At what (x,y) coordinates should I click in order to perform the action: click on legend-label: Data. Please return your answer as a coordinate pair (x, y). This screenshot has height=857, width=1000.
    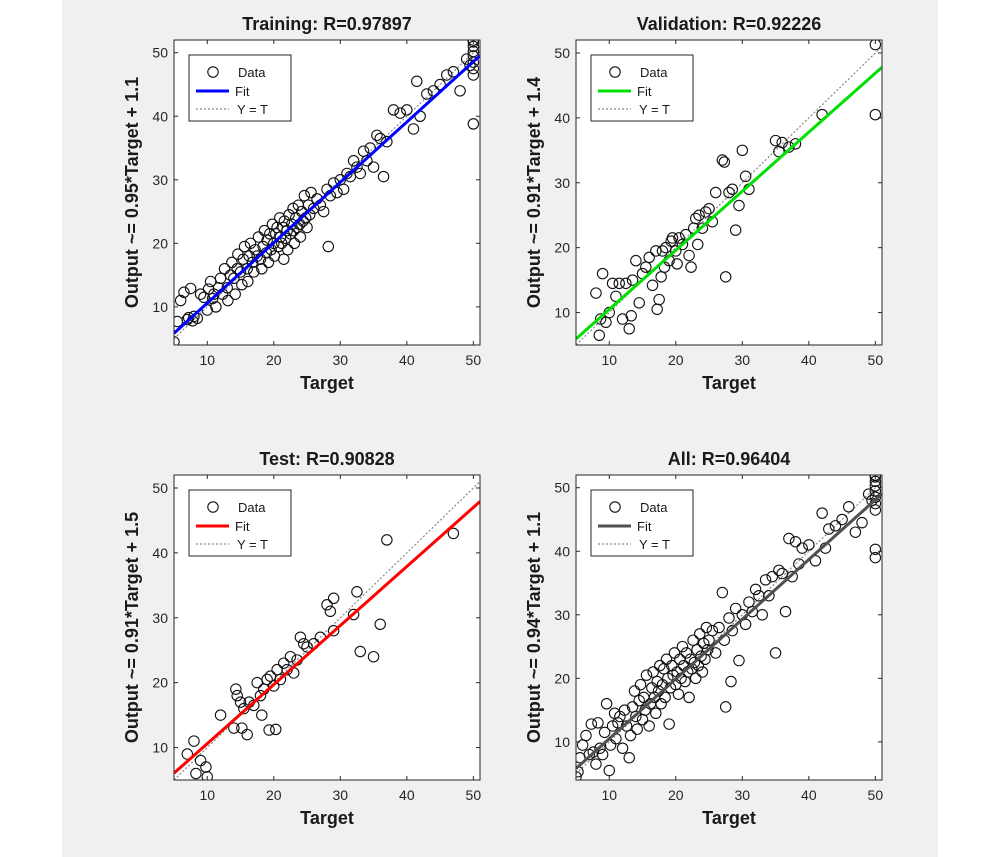
    Looking at the image, I should click on (252, 507).